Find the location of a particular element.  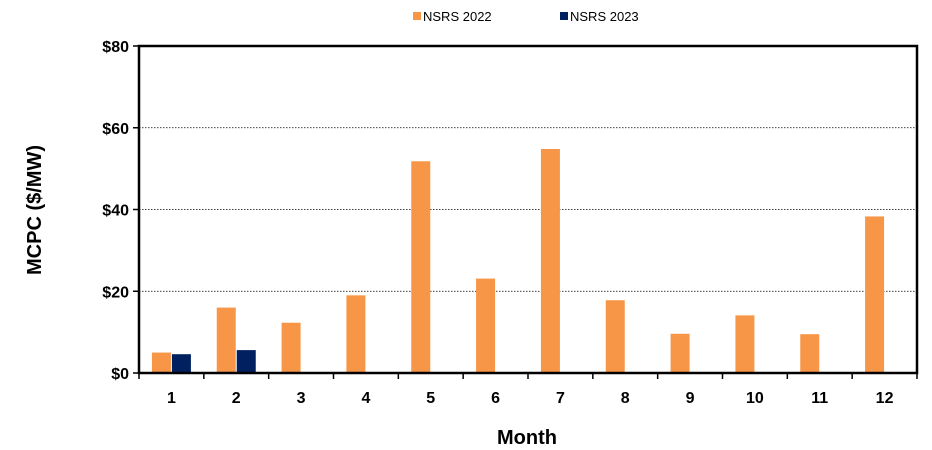

x-tick-label: 11 is located at coordinates (819, 398).